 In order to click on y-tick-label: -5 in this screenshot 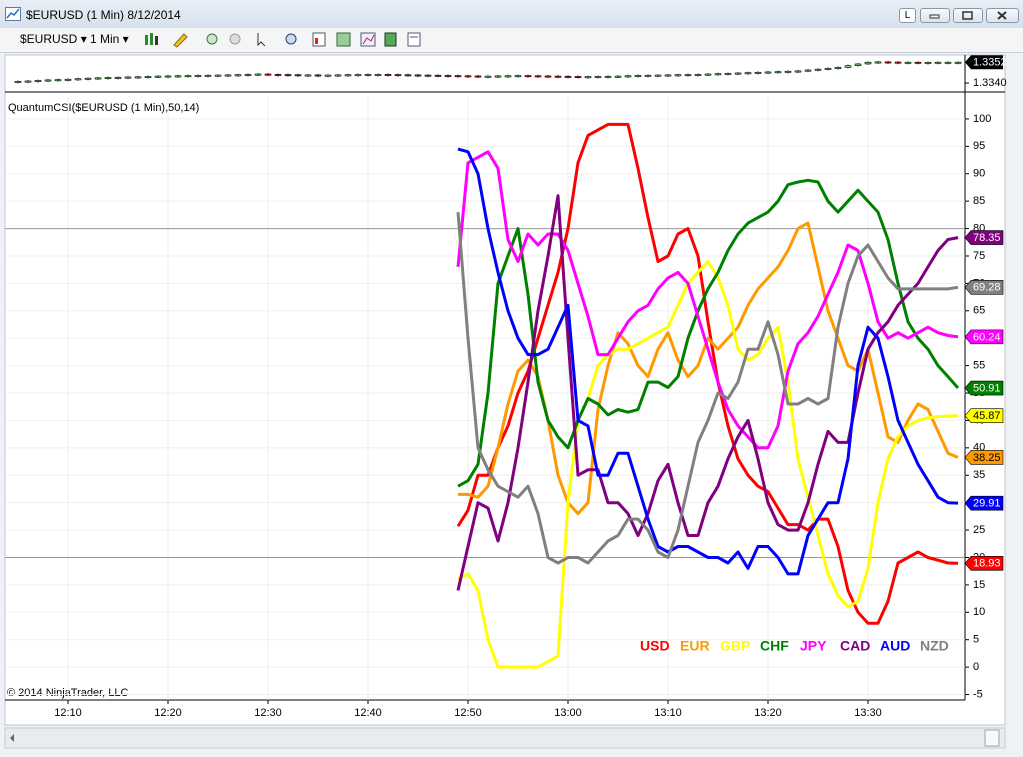, I will do `click(978, 694)`.